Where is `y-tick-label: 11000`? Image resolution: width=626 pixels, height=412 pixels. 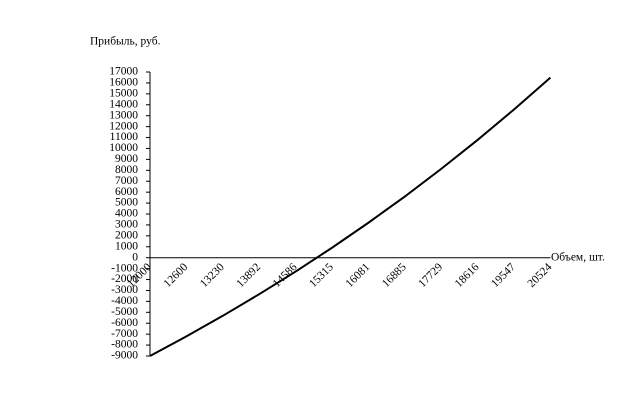
y-tick-label: 11000 is located at coordinates (124, 137).